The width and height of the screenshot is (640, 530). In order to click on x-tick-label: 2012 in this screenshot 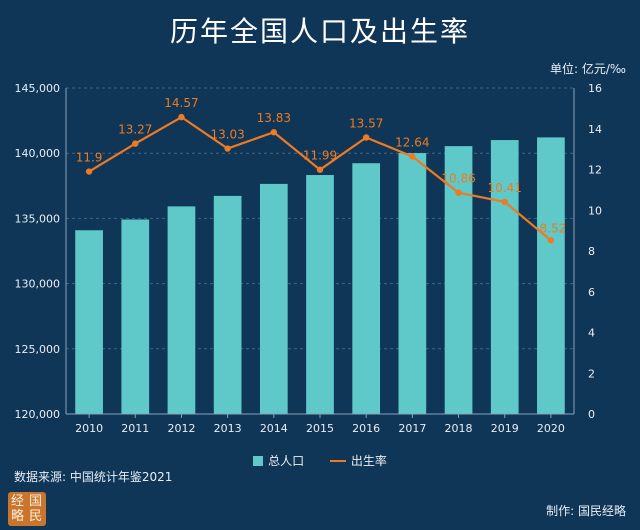, I will do `click(181, 428)`.